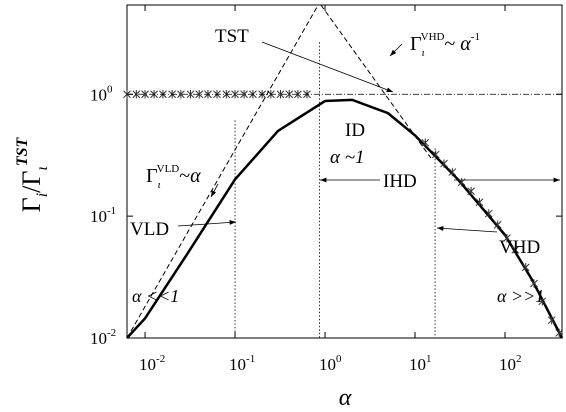 The image size is (566, 412). What do you see at coordinates (111, 211) in the screenshot?
I see `y-tick-exponent: -1` at bounding box center [111, 211].